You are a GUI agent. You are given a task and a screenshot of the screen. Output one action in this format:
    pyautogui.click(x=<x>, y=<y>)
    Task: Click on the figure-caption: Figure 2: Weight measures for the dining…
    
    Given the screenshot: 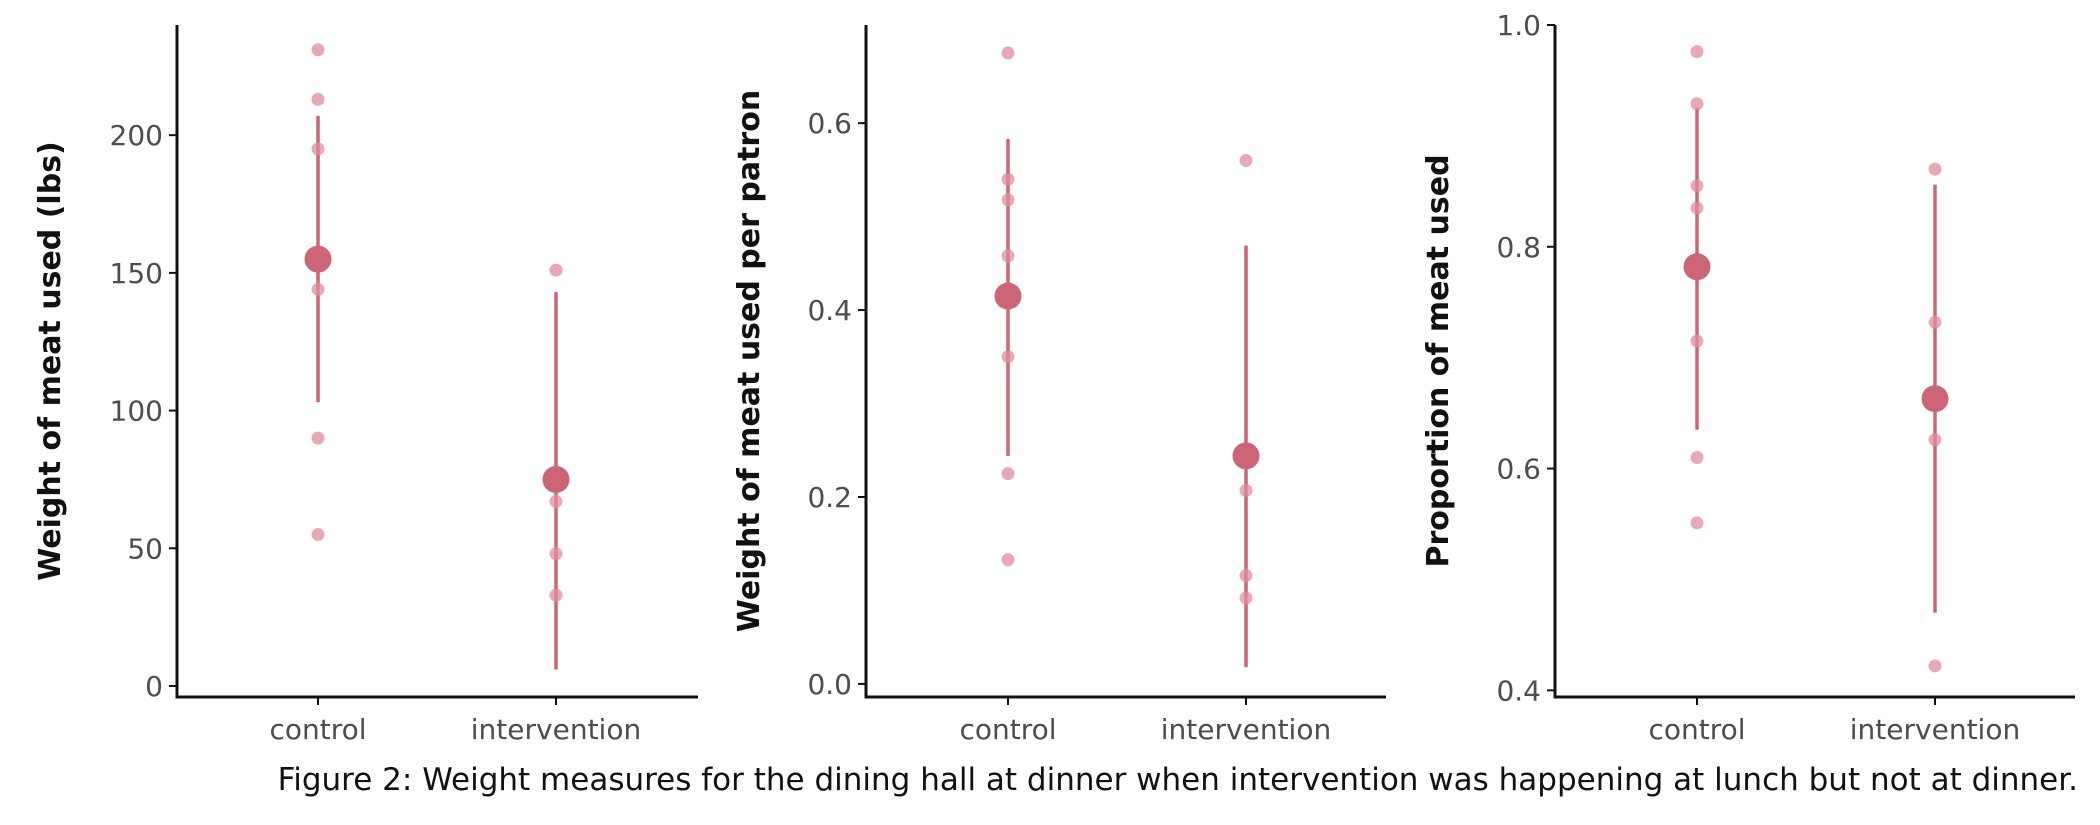 What is the action you would take?
    pyautogui.click(x=1177, y=780)
    